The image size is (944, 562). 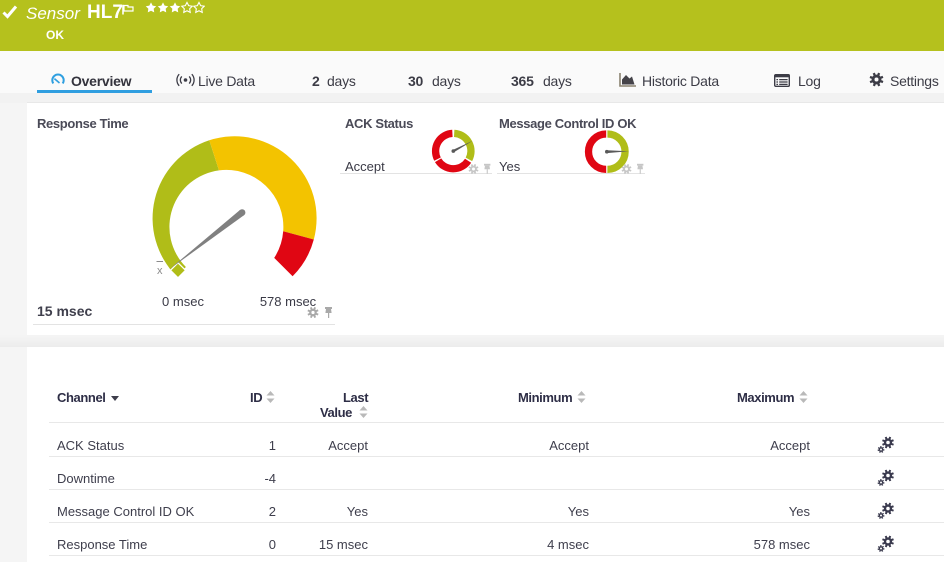 What do you see at coordinates (160, 271) in the screenshot?
I see `svg-text: x` at bounding box center [160, 271].